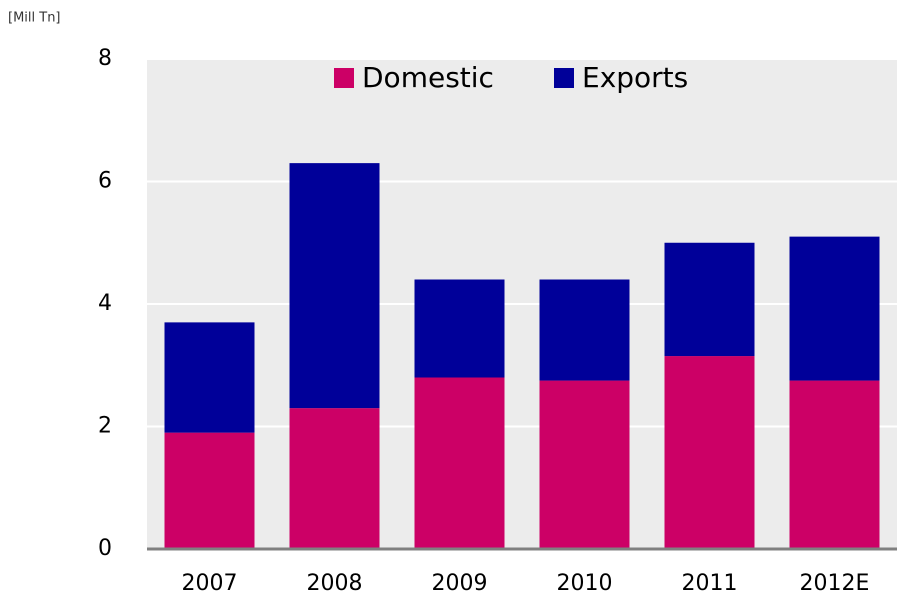  I want to click on x-tick-label: 2008, so click(335, 583).